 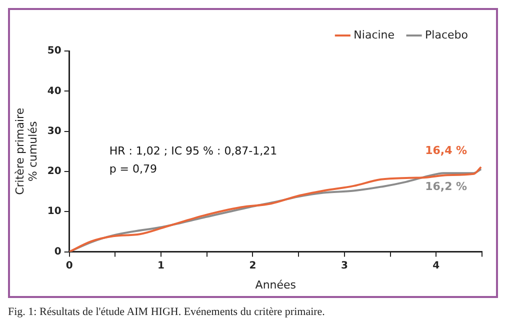 I want to click on y-axis-title: Critère primaire % cumulés, so click(x=26, y=151).